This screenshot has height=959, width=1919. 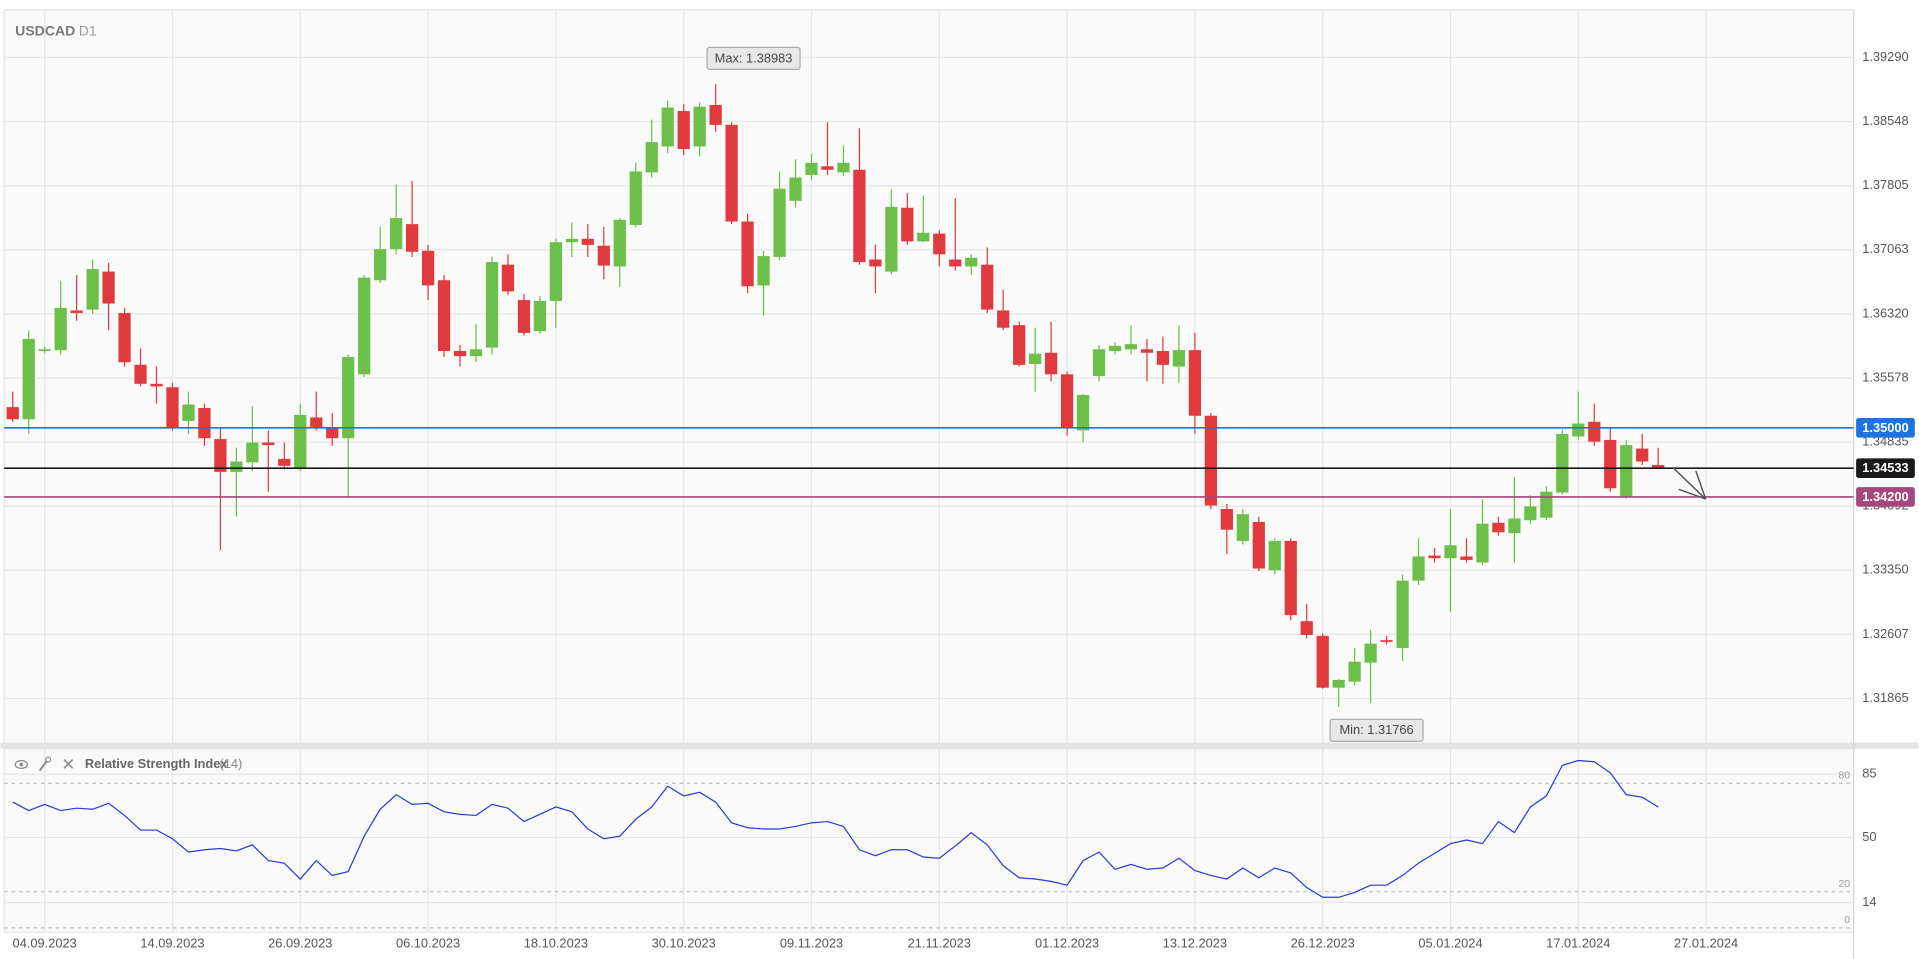 What do you see at coordinates (1885, 56) in the screenshot?
I see `y-tick-label: 1.39290` at bounding box center [1885, 56].